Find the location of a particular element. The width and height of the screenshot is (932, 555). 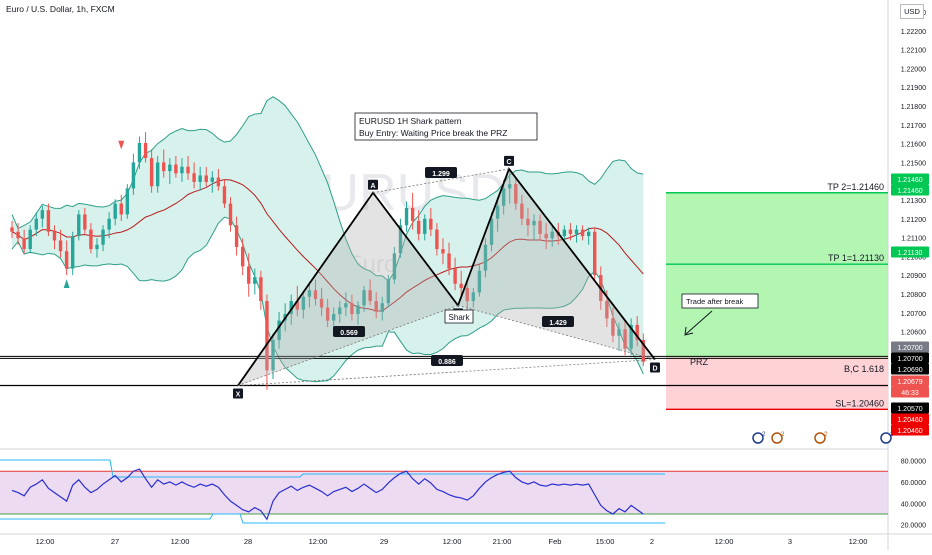

ratio-bd-bg is located at coordinates (558, 321).